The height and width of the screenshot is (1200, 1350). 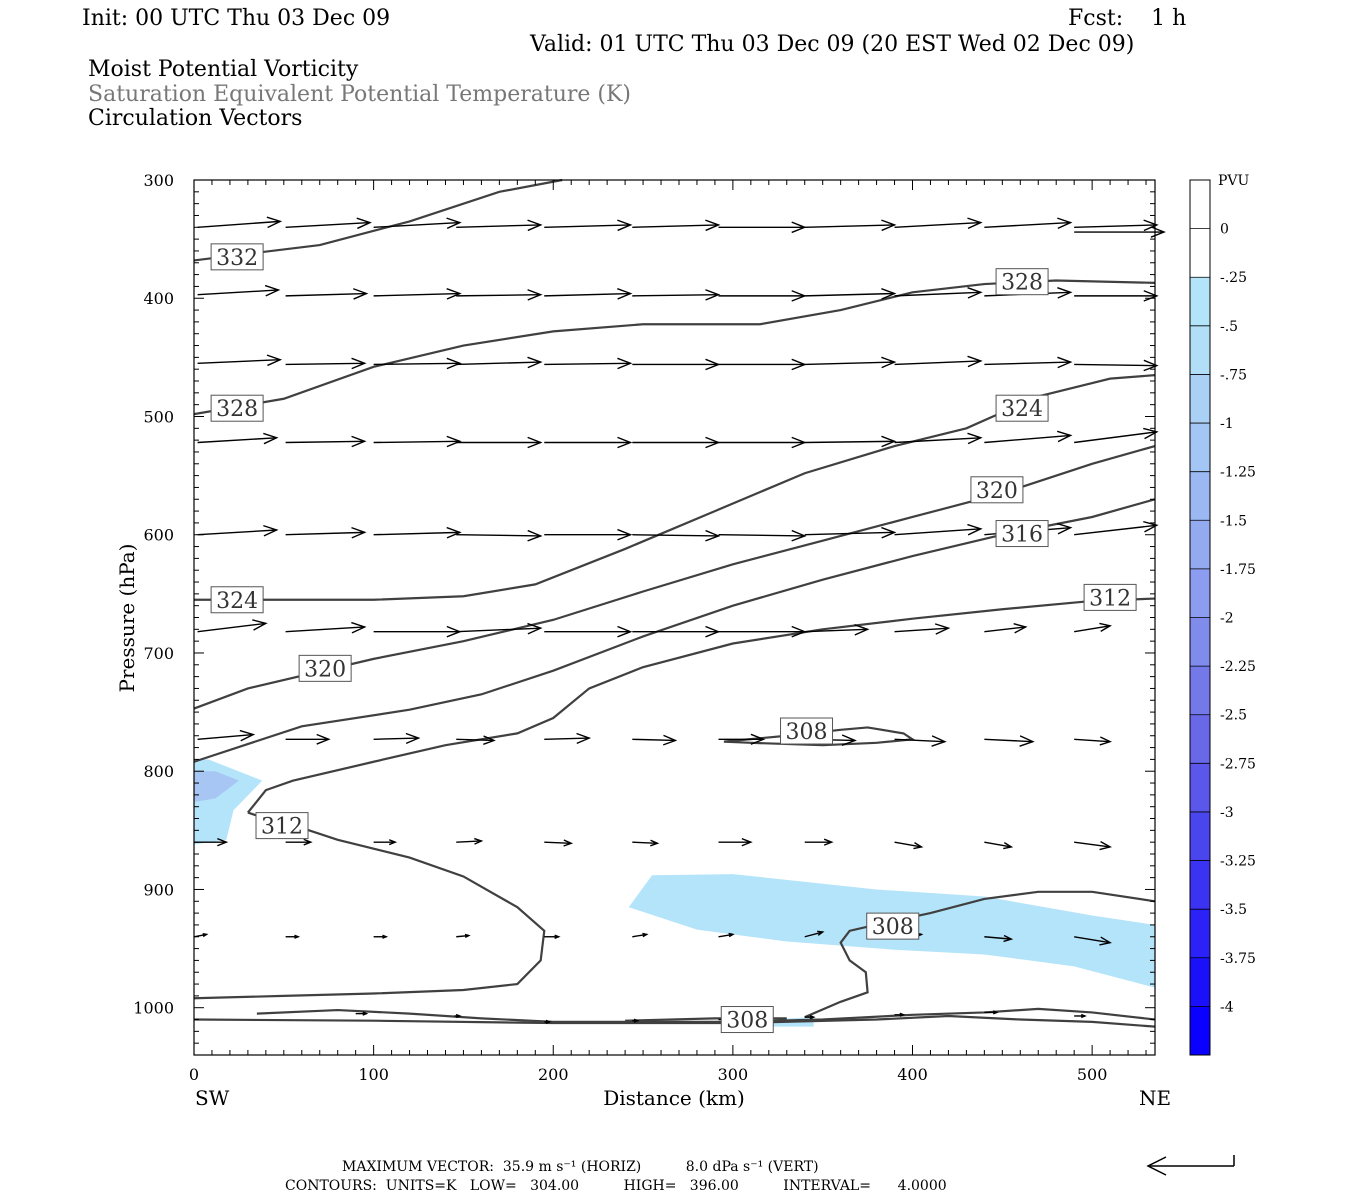 What do you see at coordinates (1238, 667) in the screenshot?
I see `colorbar-label: -2.25` at bounding box center [1238, 667].